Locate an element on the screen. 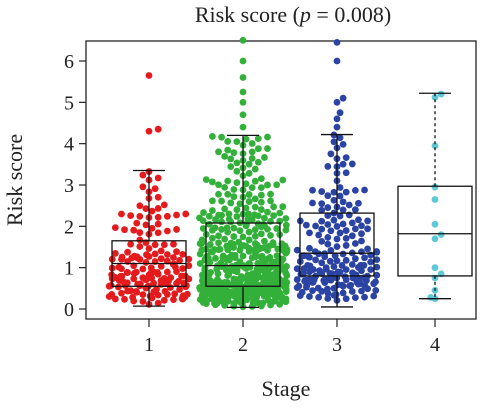 The width and height of the screenshot is (500, 410). y-tick-label: 6 is located at coordinates (69, 62).